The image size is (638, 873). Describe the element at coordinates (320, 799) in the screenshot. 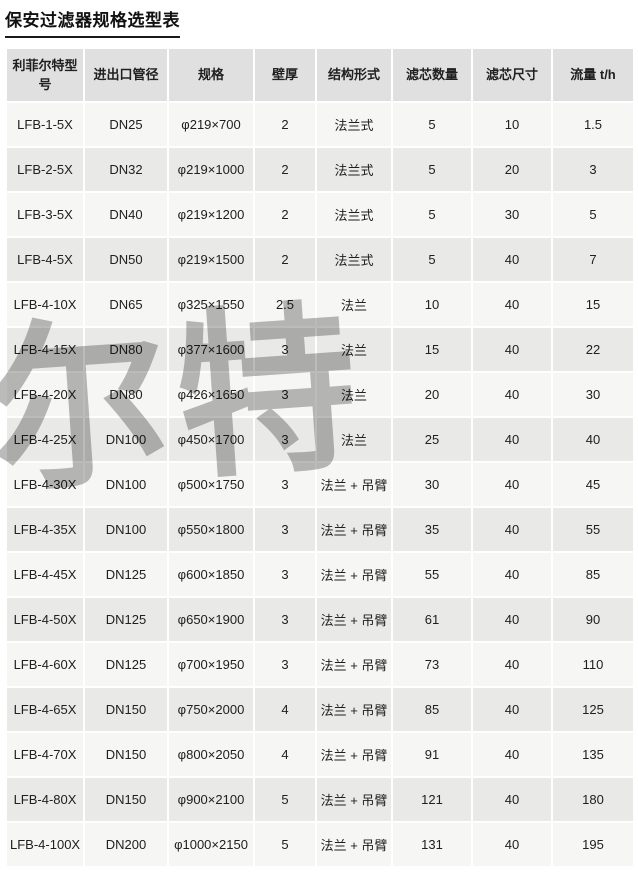

I see `table-row: LFB-4-80X DN150 φ900×2100 5 法兰 + 吊臂 121 40 180` at that location.